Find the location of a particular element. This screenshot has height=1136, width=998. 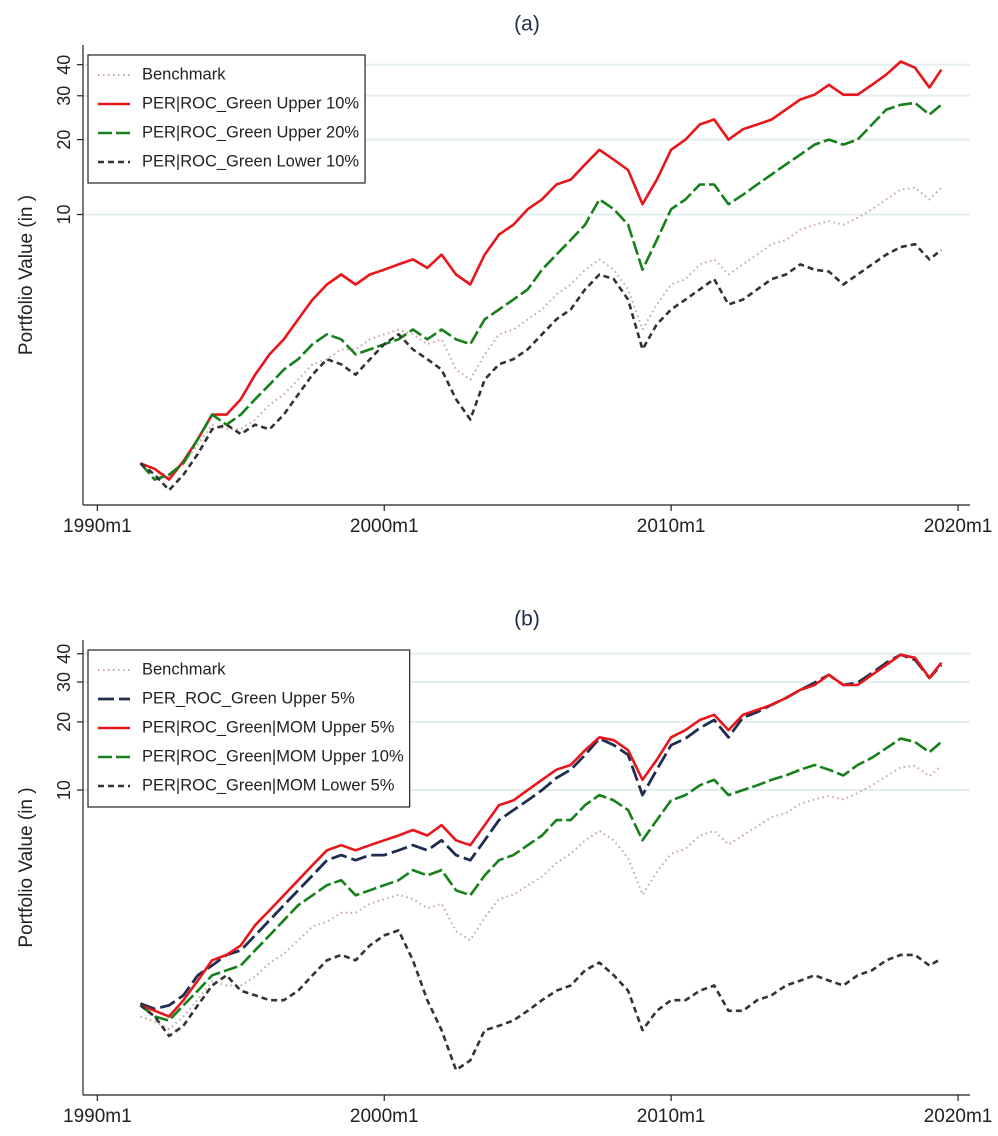

legend-label: PER|ROC_Green Upper 10% is located at coordinates (250, 103).